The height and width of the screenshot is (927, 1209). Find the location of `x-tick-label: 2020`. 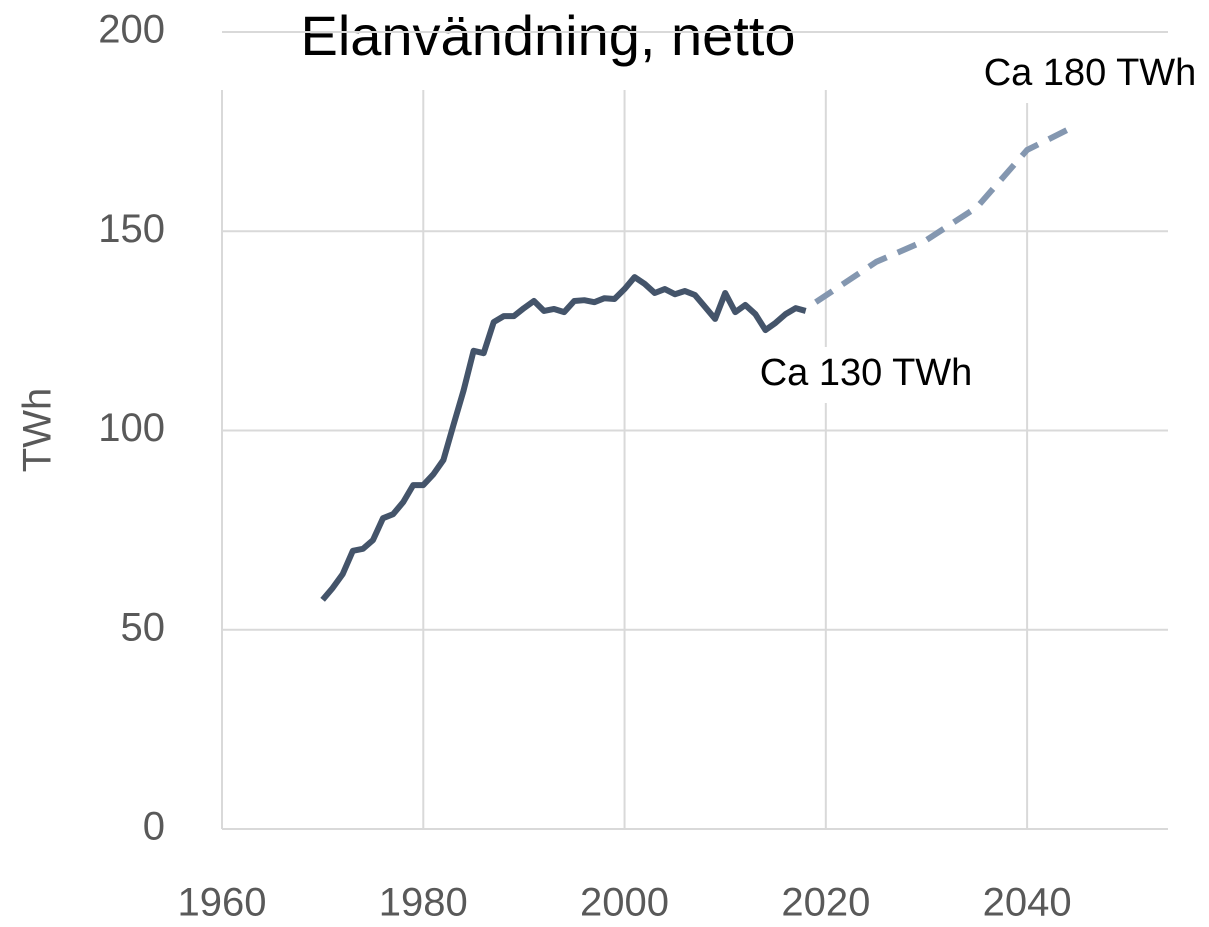

x-tick-label: 2020 is located at coordinates (825, 903).